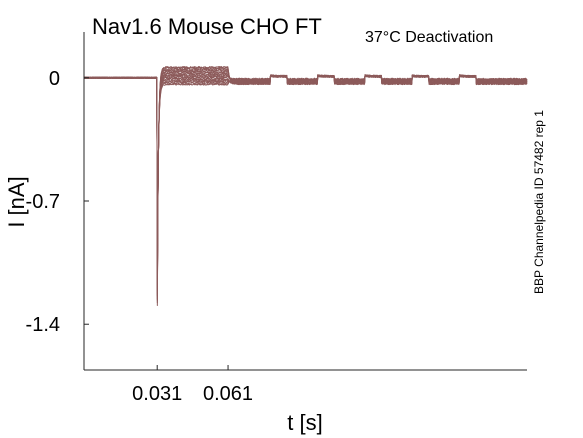  Describe the element at coordinates (207, 26) in the screenshot. I see `chart-title: Nav1.6 Mouse CHO FT` at that location.